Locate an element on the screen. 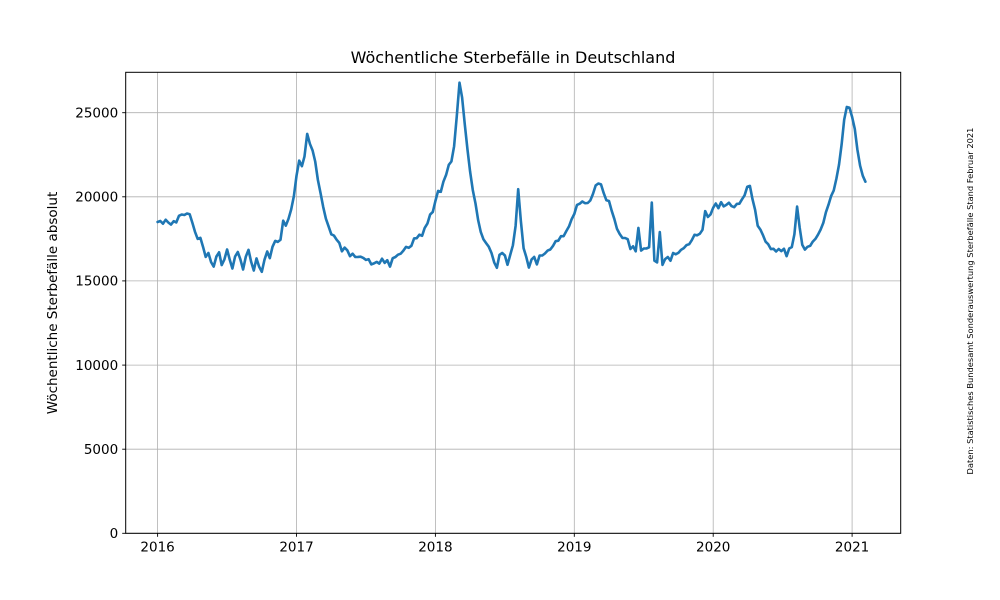 The height and width of the screenshot is (600, 1000). y-tick-label: 25000 is located at coordinates (96, 114).